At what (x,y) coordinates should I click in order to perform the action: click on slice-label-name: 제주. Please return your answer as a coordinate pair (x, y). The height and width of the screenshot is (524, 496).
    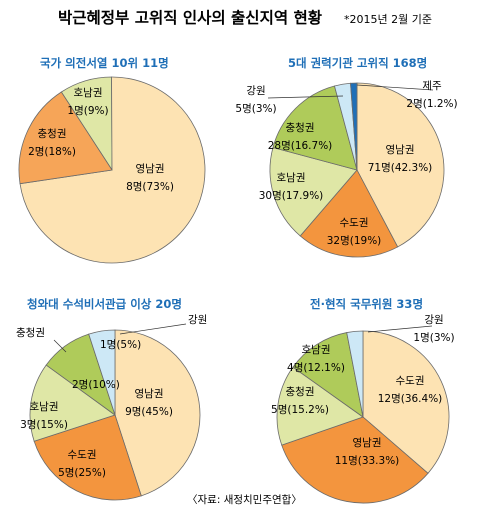
    Looking at the image, I should click on (432, 86).